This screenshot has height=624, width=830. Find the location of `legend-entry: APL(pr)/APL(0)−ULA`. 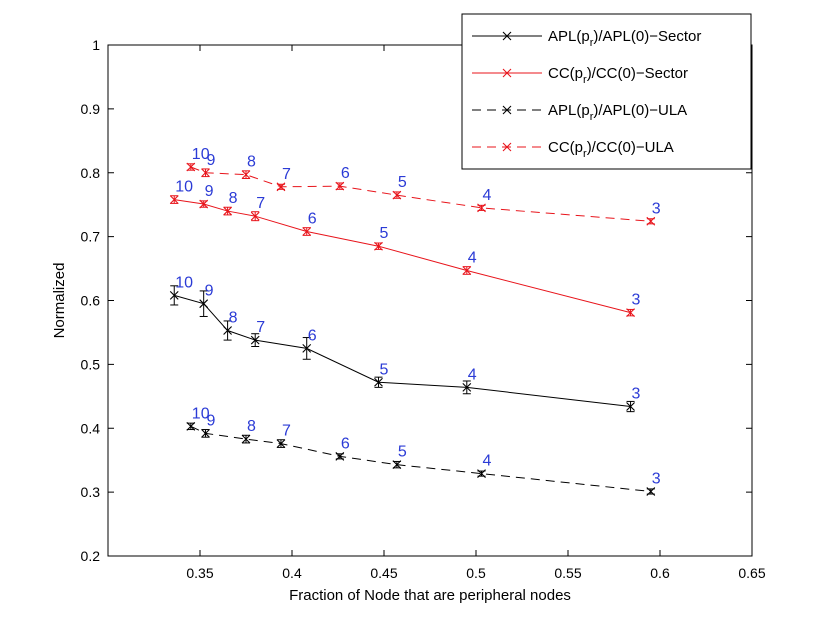

legend-entry: APL(pr)/APL(0)−ULA is located at coordinates (579, 112).